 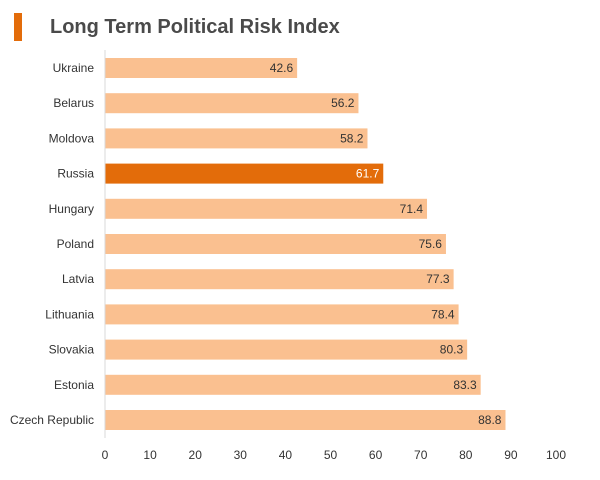 What do you see at coordinates (421, 455) in the screenshot?
I see `x-tick-label-70: 70` at bounding box center [421, 455].